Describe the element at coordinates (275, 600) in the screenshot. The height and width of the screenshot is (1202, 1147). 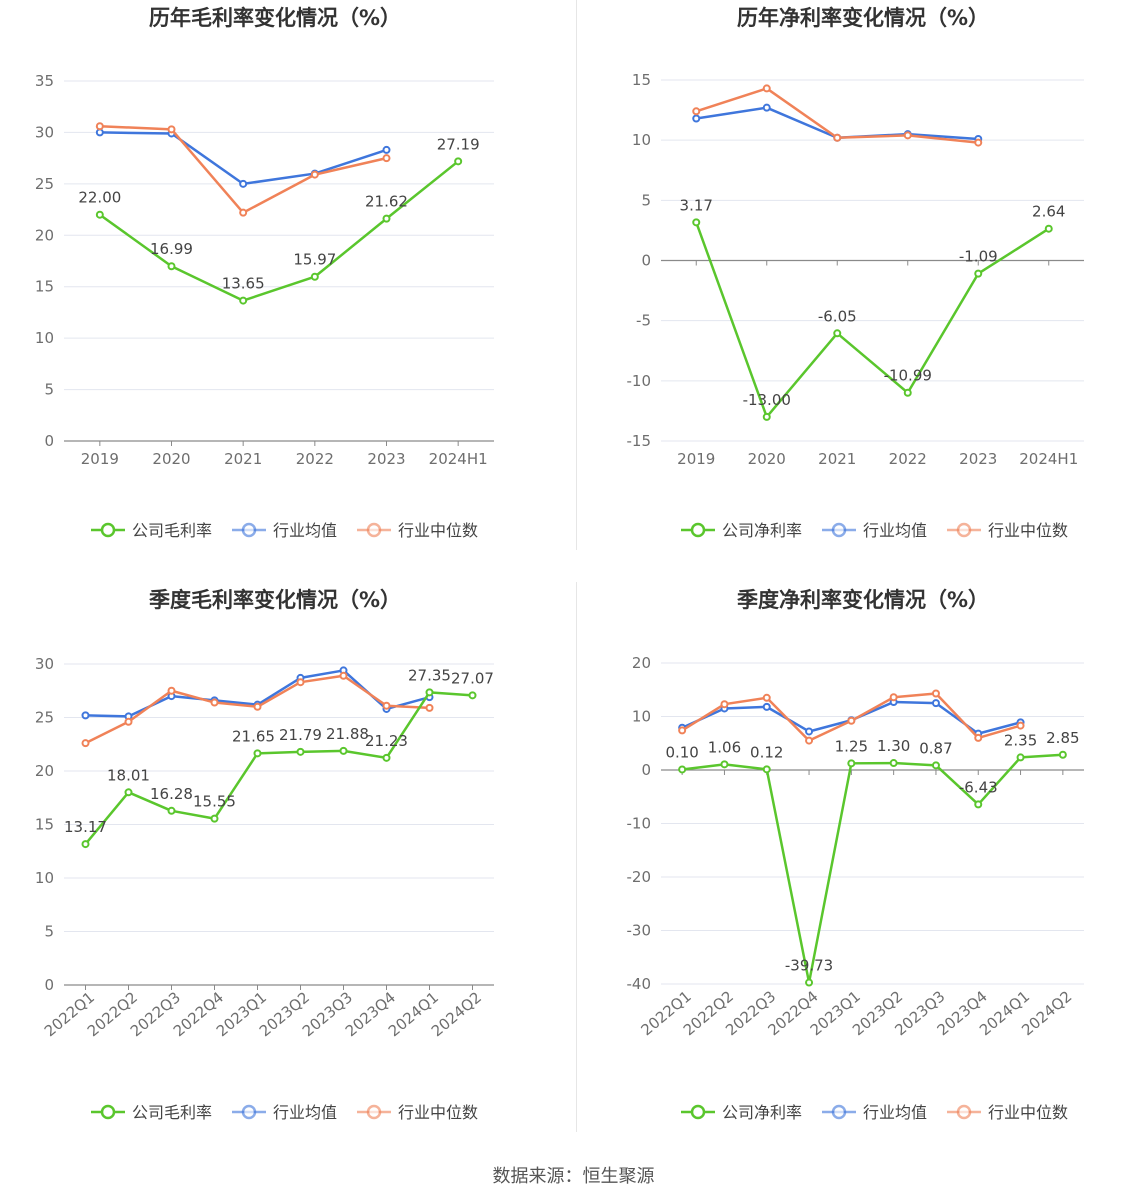
I see `chart-title: 季度毛利率变化情况（%）` at that location.